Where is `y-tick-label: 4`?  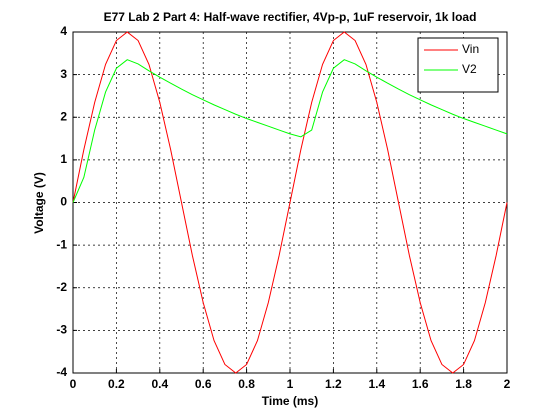
y-tick-label: 4 is located at coordinates (63, 31).